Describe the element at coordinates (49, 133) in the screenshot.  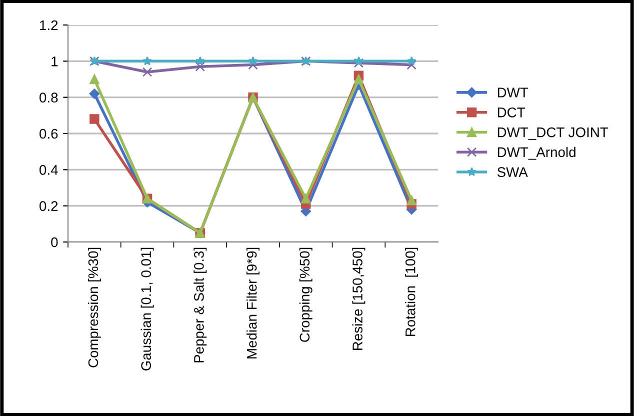
I see `y-tick-label: 0.6` at that location.